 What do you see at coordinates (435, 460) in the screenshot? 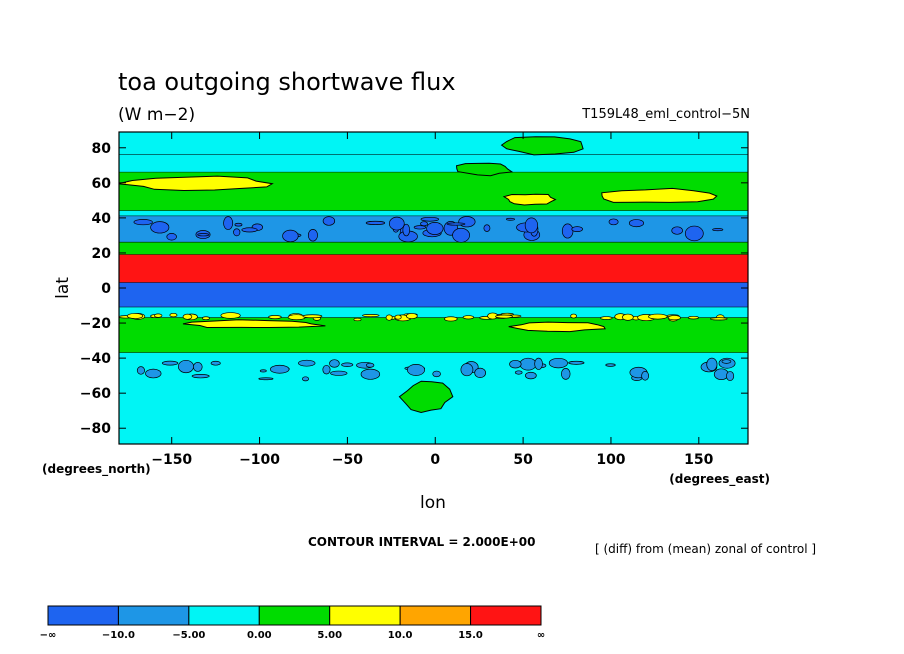
I see `x-tick-label: 0` at bounding box center [435, 460].